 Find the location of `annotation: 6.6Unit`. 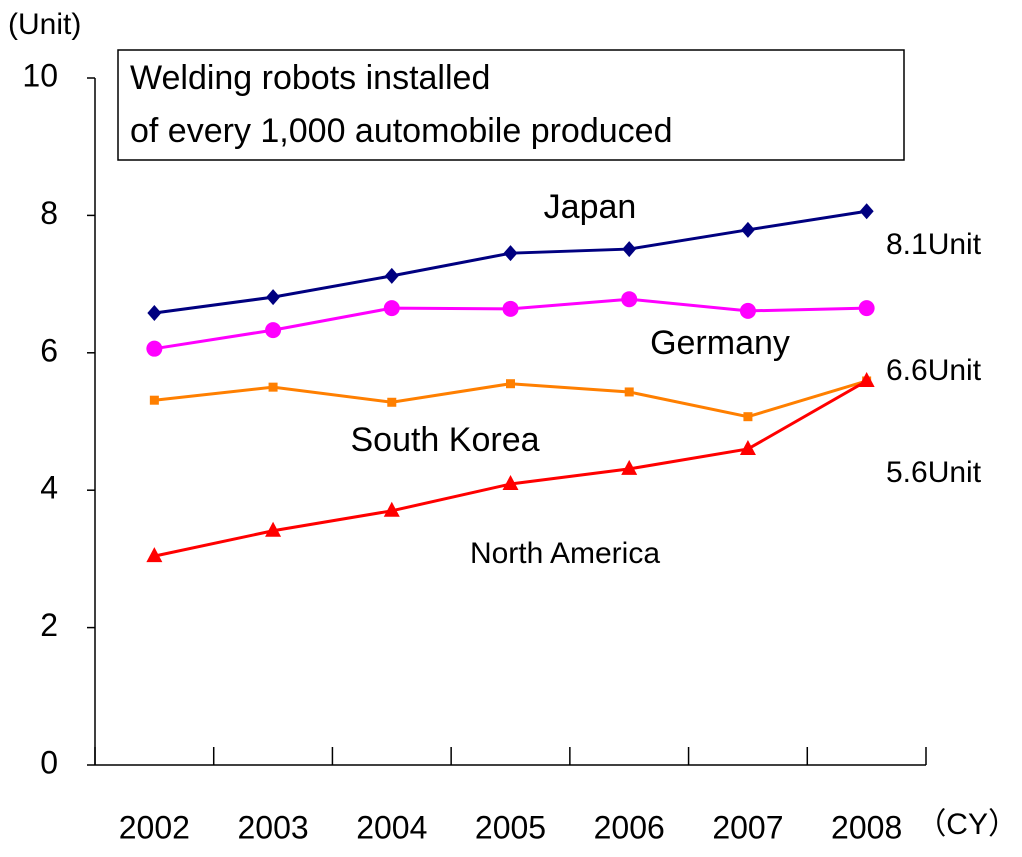

annotation: 6.6Unit is located at coordinates (934, 370).